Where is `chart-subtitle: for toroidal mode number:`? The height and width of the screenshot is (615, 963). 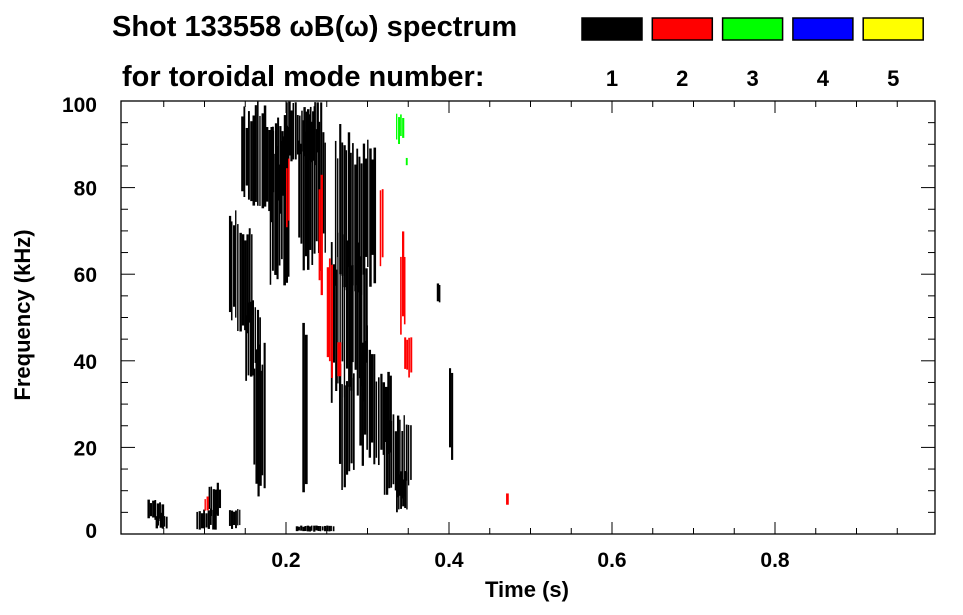 chart-subtitle: for toroidal mode number: is located at coordinates (303, 77).